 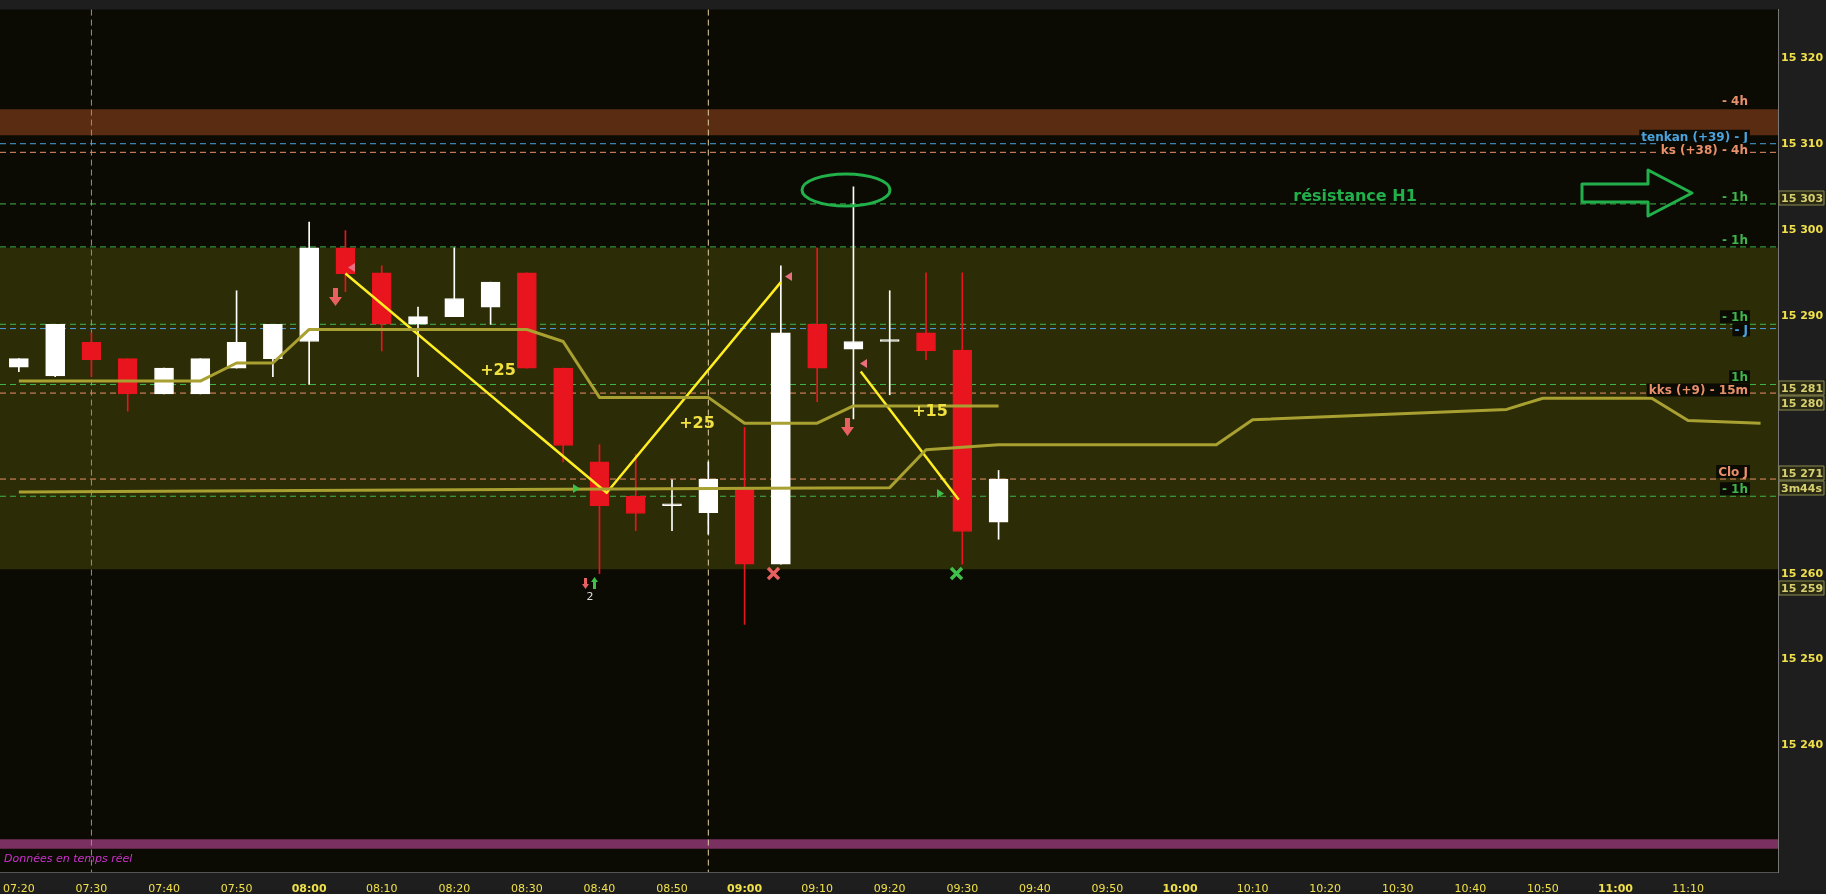 What do you see at coordinates (599, 888) in the screenshot?
I see `x-tick-label: 08:40` at bounding box center [599, 888].